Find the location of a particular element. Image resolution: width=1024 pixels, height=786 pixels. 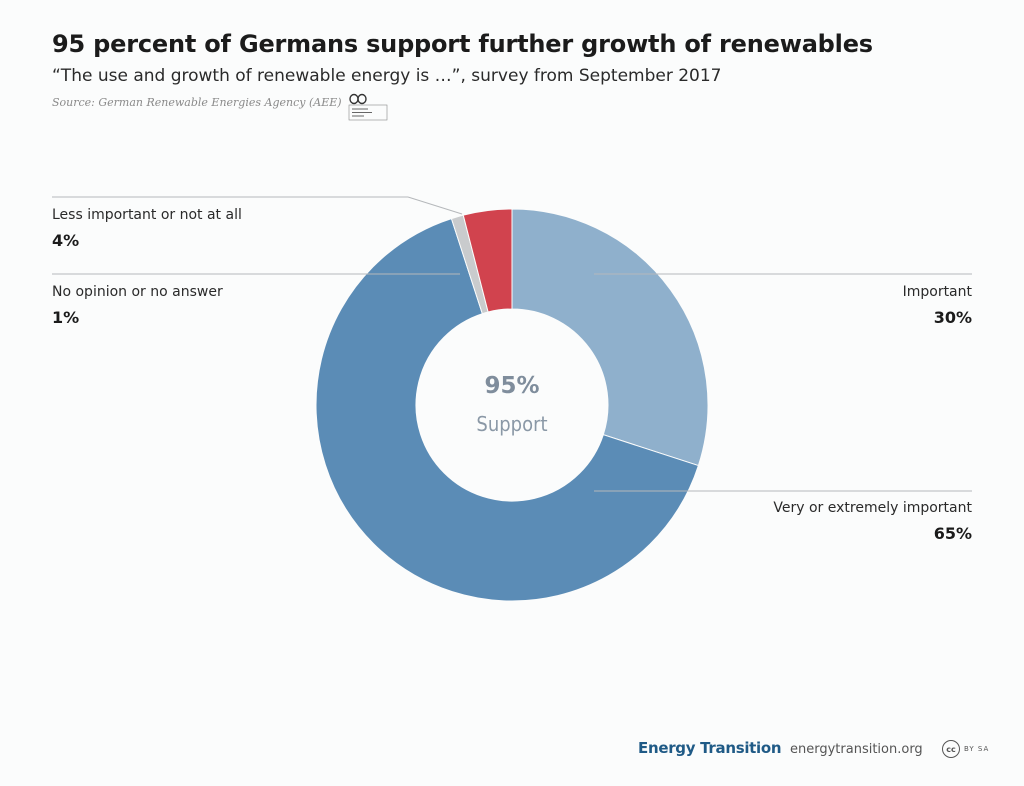

label-no-opinion: No opinion or no answer is located at coordinates (137, 292).